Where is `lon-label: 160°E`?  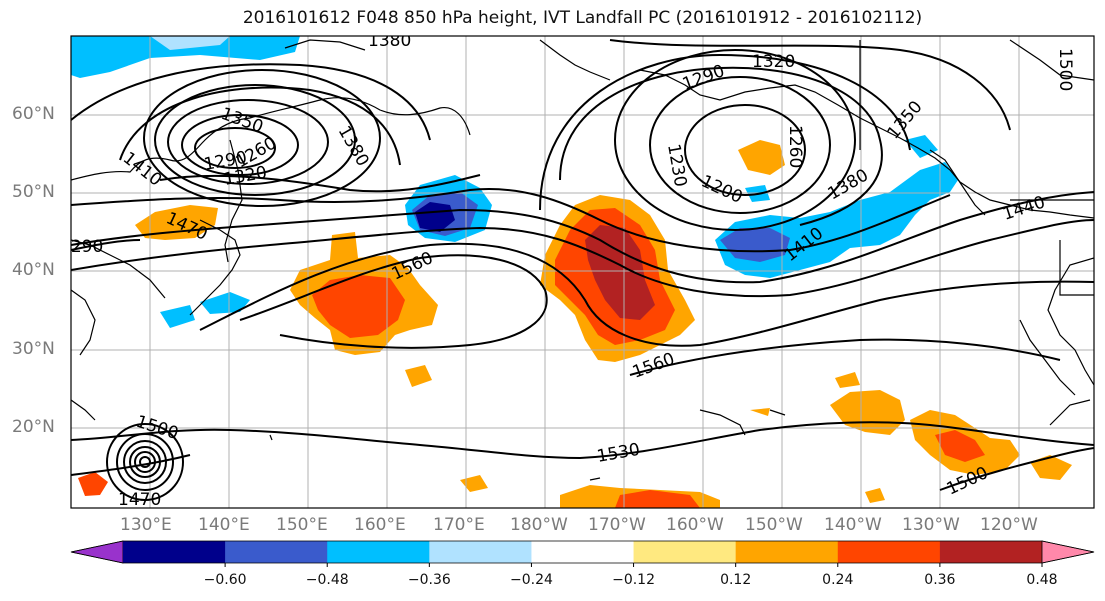 lon-label: 160°E is located at coordinates (380, 525).